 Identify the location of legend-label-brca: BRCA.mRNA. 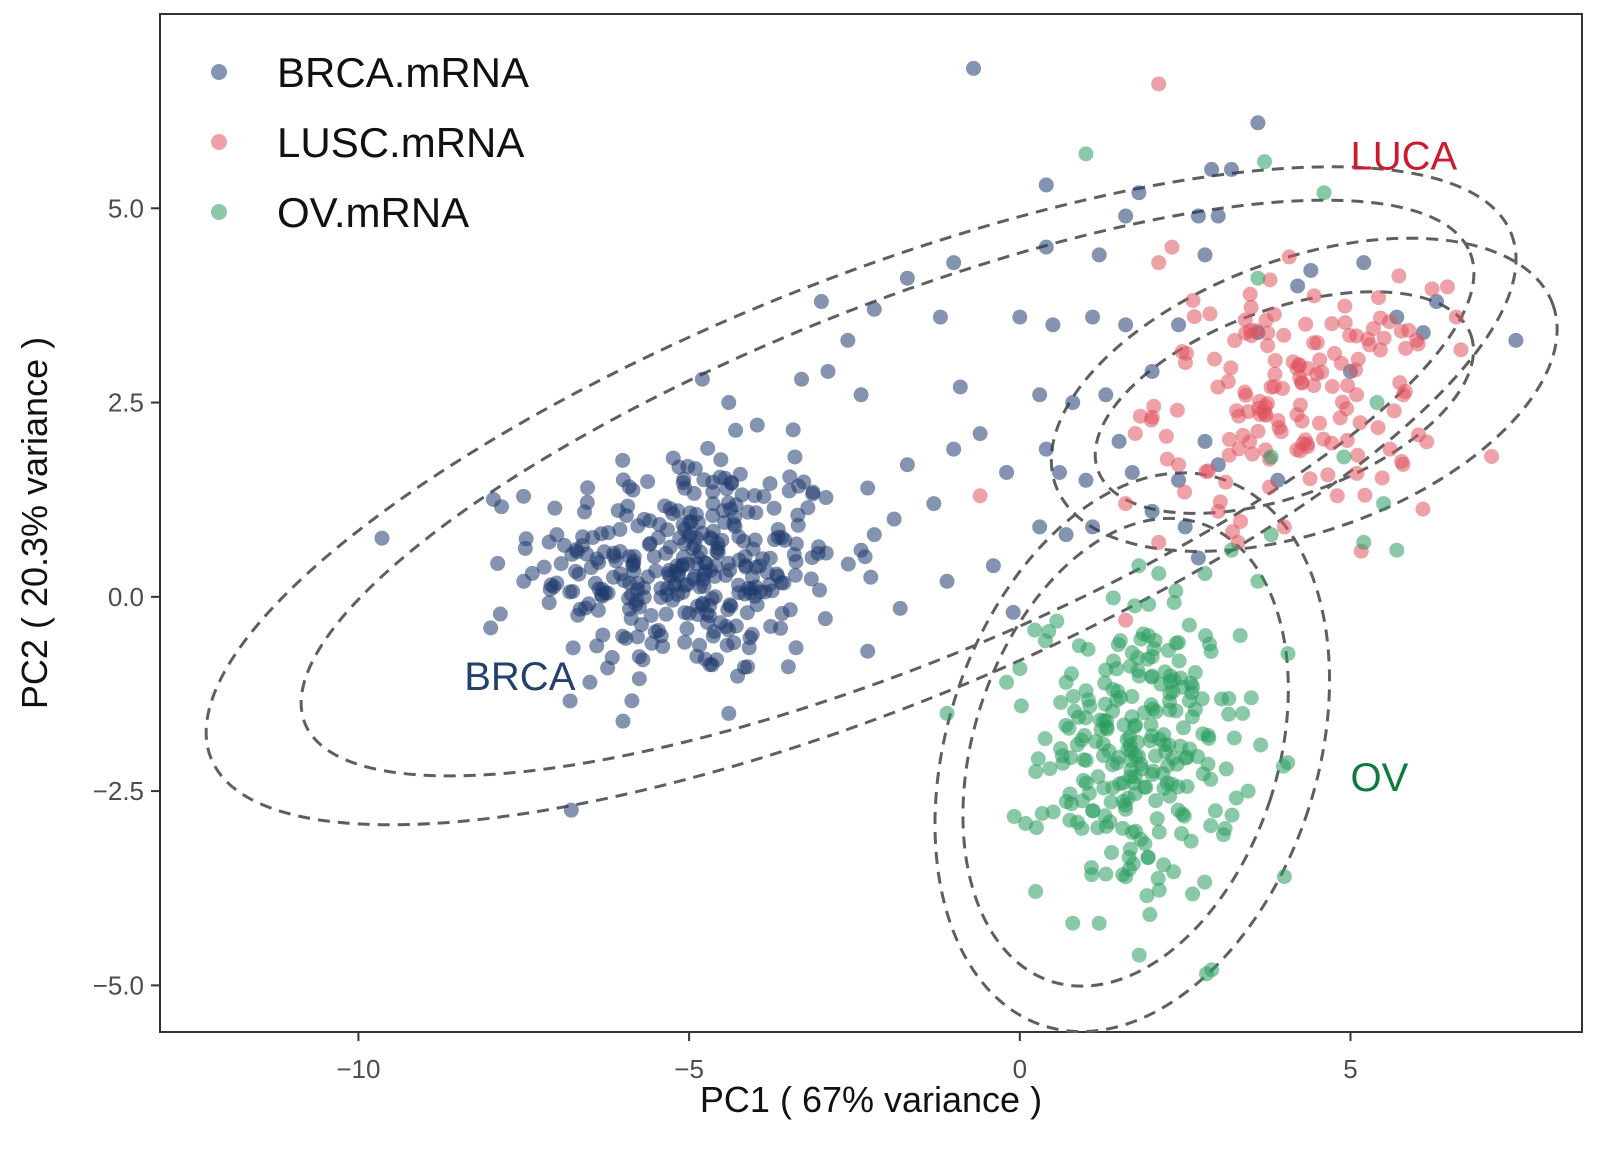
(403, 72).